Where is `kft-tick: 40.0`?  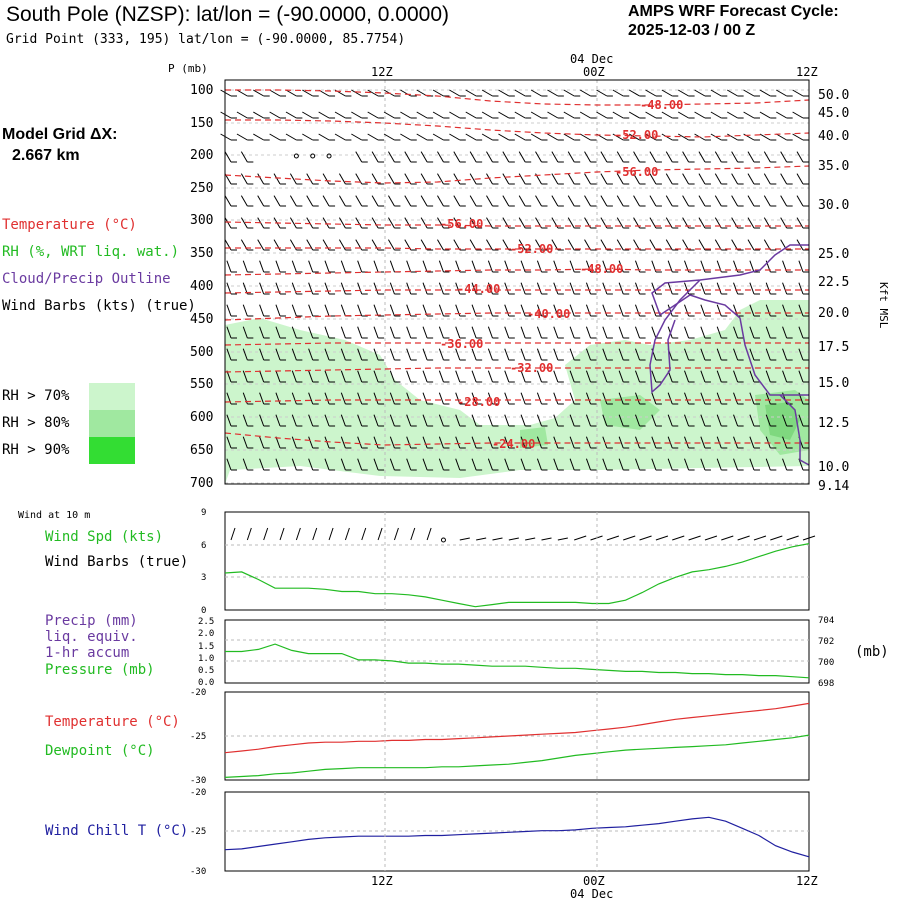 kft-tick: 40.0 is located at coordinates (833, 136).